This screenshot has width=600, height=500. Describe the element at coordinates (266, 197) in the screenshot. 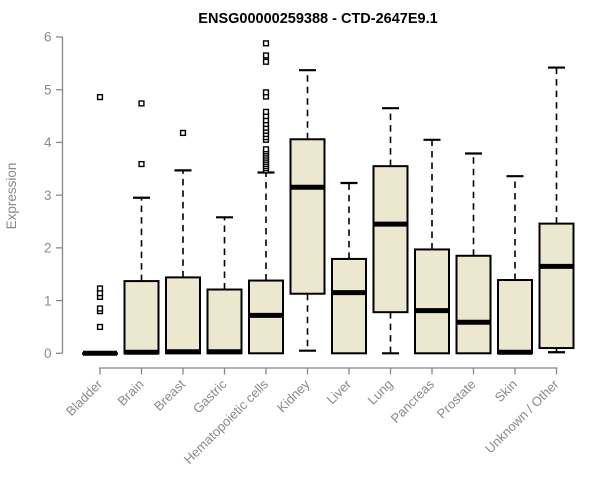

I see `box-group-hematopoietic-cells` at that location.